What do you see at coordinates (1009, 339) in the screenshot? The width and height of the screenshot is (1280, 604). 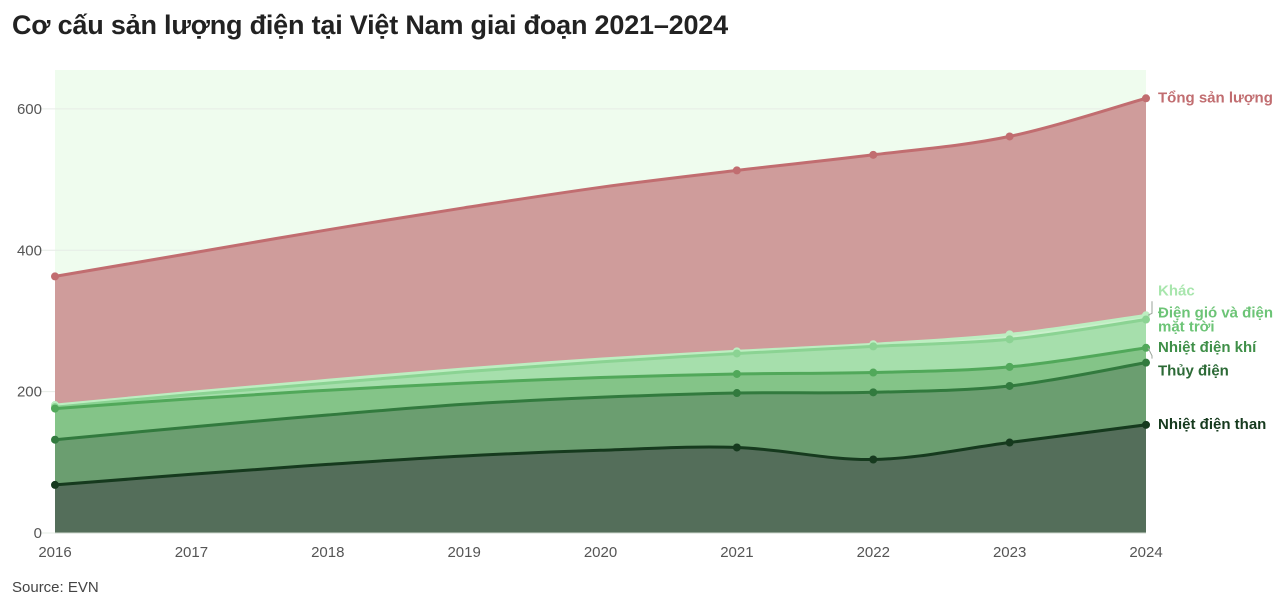 I see `data-point-Điện gió và điện mặt trời-2023` at bounding box center [1009, 339].